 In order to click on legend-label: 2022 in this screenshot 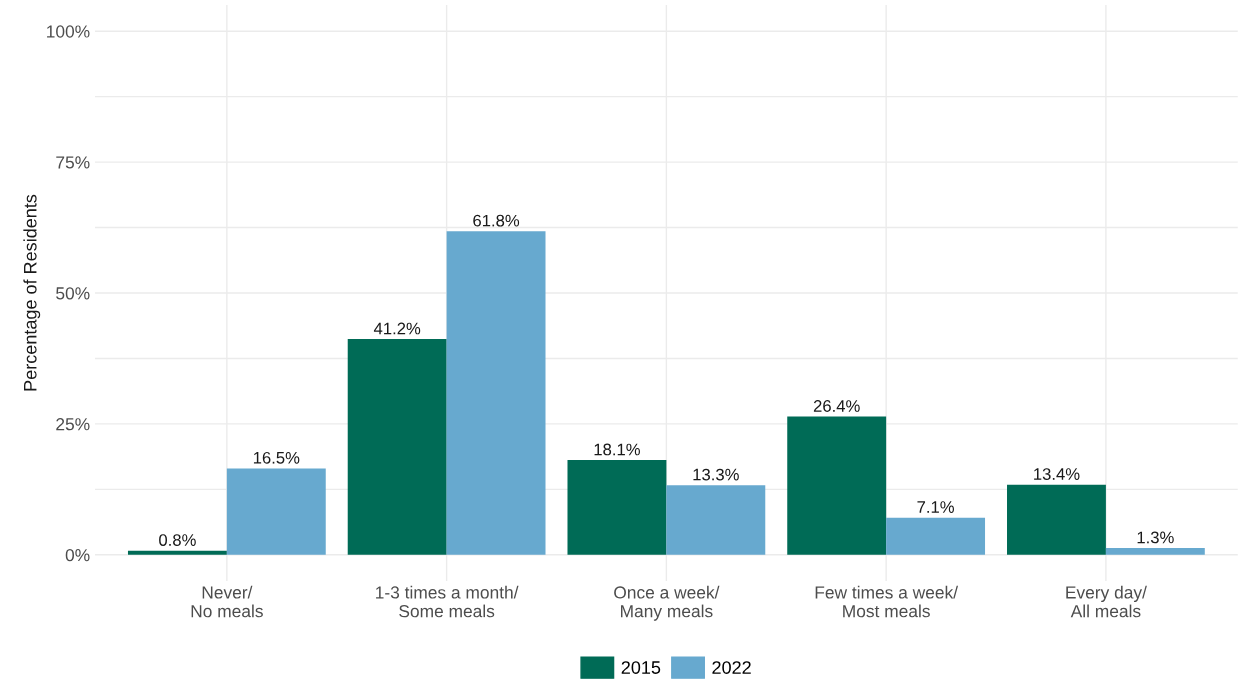, I will do `click(731, 667)`.